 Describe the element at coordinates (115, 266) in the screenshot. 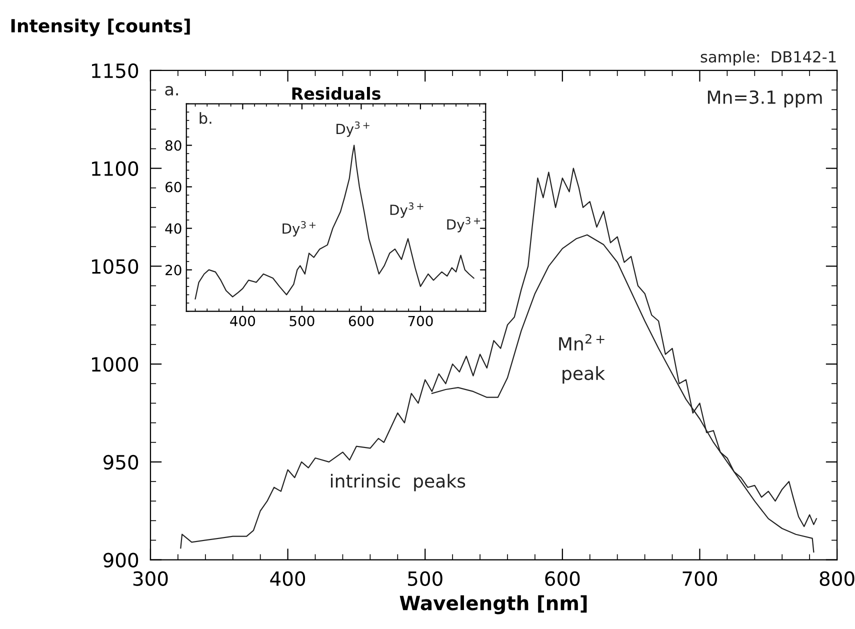

I see `y-tick-label: 1050` at that location.